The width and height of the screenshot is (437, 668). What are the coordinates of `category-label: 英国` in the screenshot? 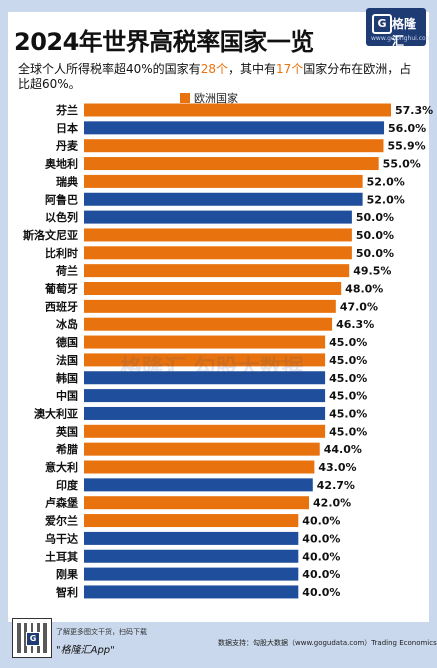 It's located at (66, 431).